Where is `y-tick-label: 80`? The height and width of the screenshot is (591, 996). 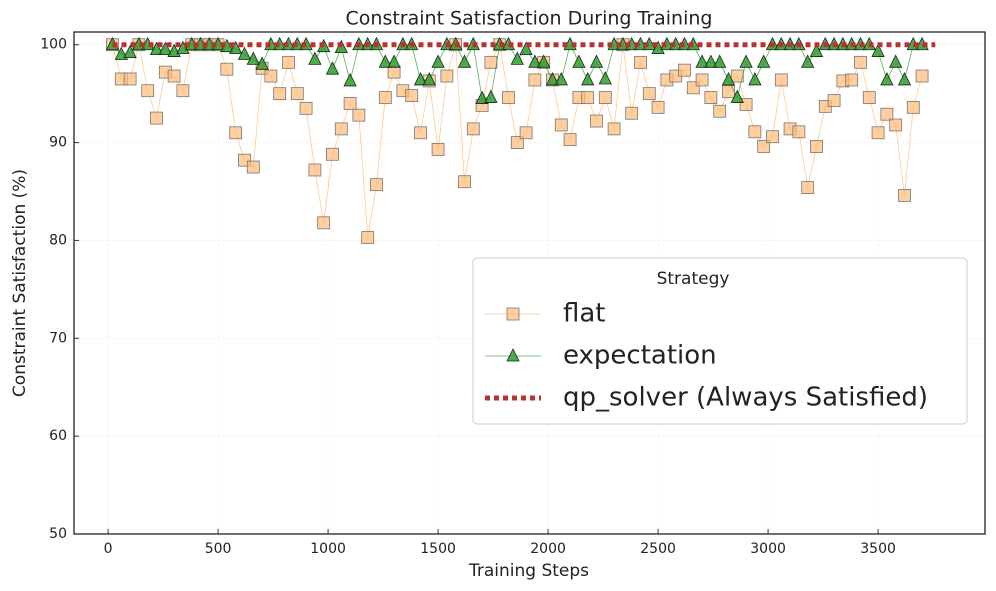
y-tick-label: 80 is located at coordinates (58, 240).